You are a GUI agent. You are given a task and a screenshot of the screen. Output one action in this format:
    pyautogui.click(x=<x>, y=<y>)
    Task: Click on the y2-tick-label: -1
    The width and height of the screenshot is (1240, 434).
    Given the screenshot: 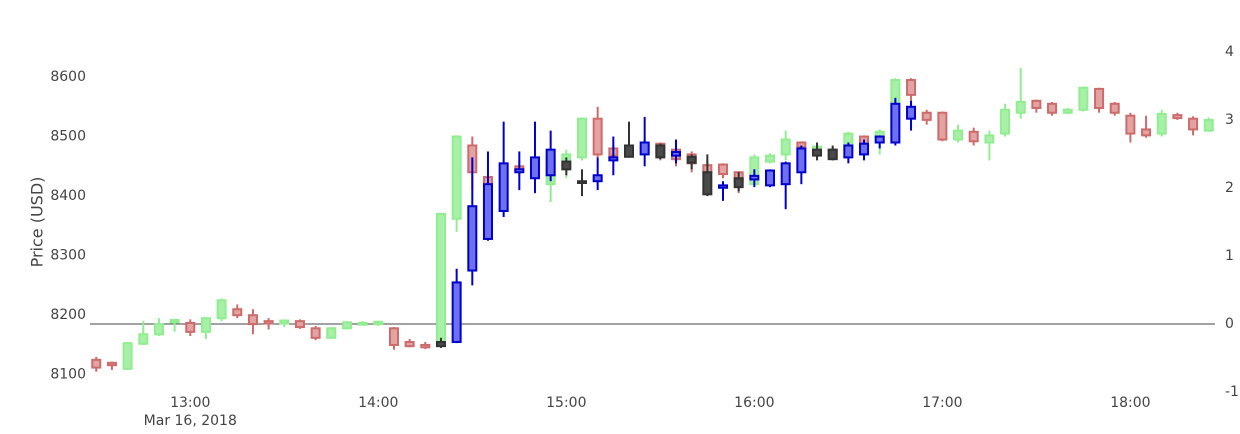 What is the action you would take?
    pyautogui.click(x=1232, y=392)
    